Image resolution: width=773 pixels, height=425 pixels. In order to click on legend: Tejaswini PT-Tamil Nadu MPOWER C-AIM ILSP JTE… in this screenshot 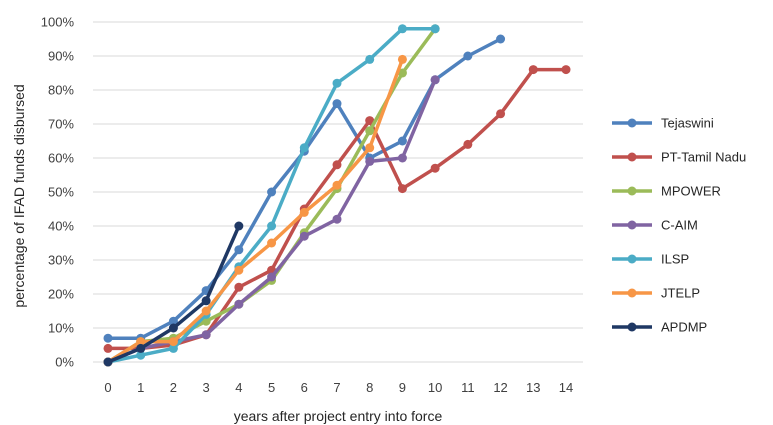, I will do `click(679, 225)`.